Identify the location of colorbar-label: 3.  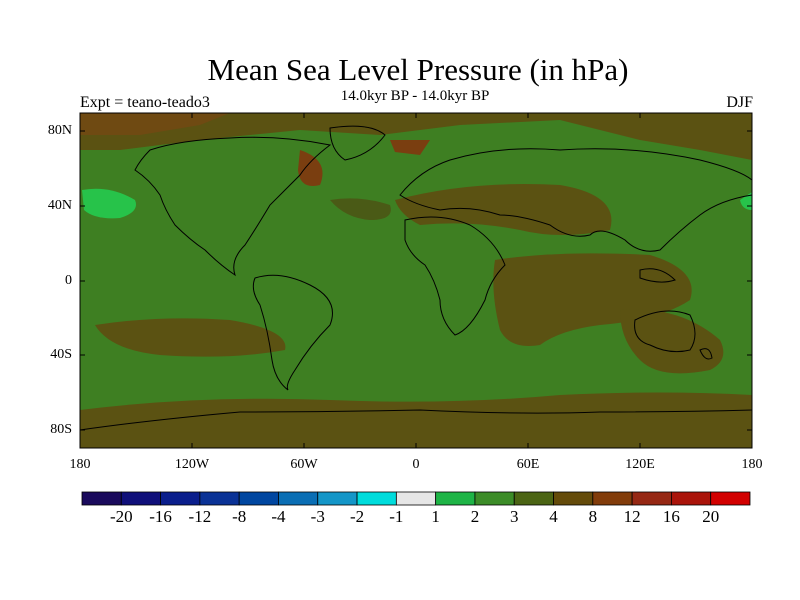
(514, 516).